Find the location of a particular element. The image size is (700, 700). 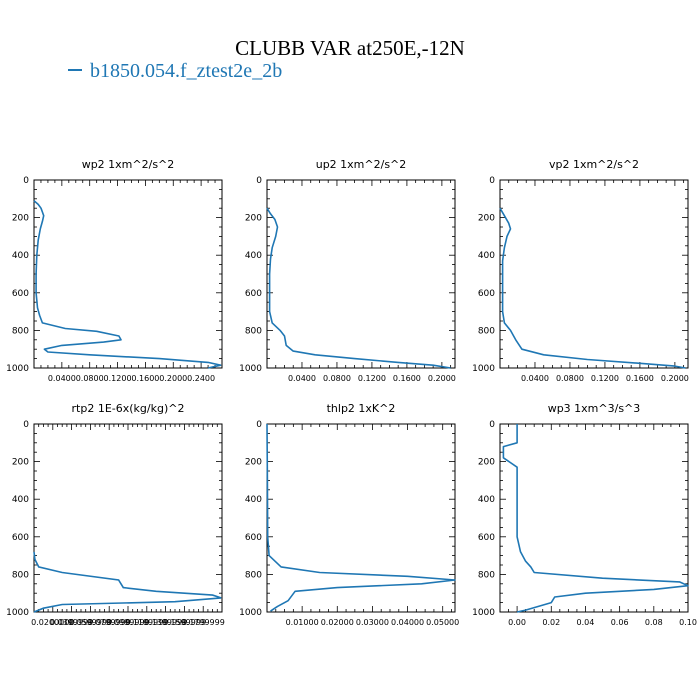

x-tick-label: 0.0399999 is located at coordinates (71, 622).